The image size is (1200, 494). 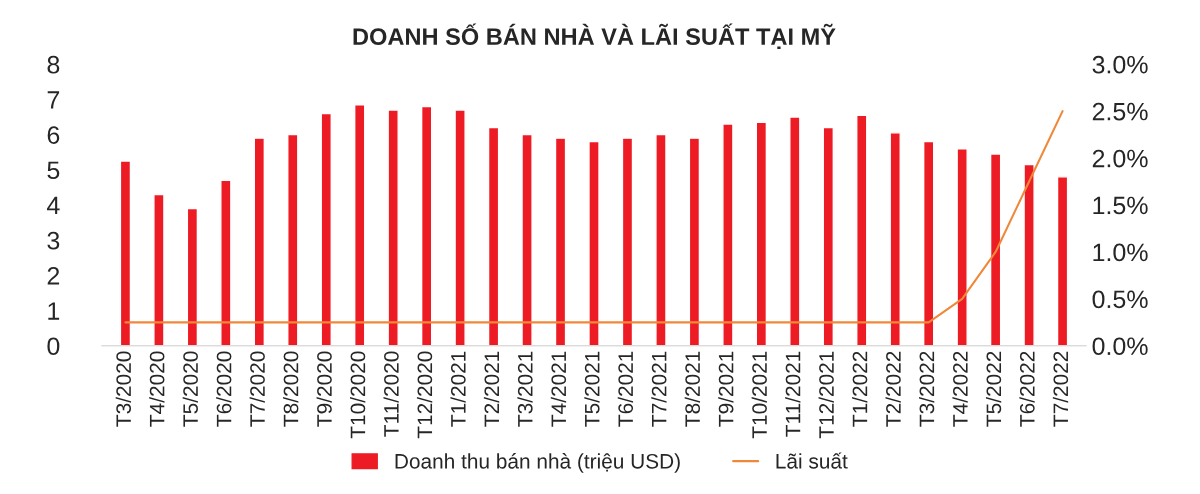 I want to click on x-tick-label: T7/2022, so click(x=1060, y=389).